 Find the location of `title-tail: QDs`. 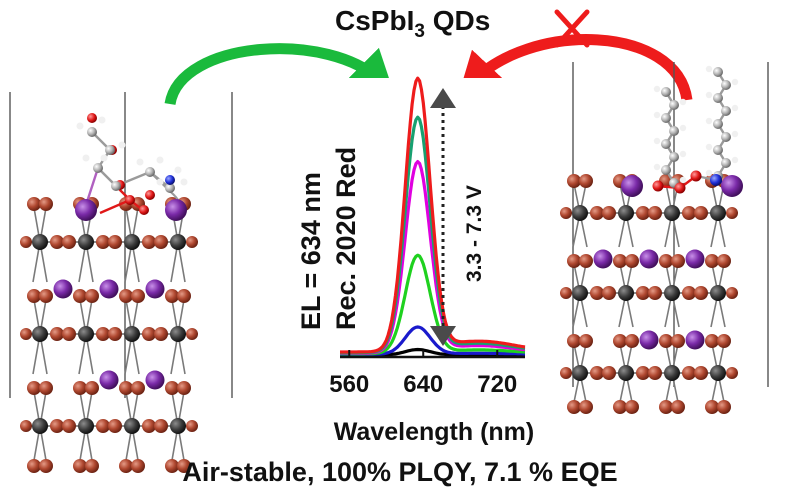

title-tail: QDs is located at coordinates (457, 20).